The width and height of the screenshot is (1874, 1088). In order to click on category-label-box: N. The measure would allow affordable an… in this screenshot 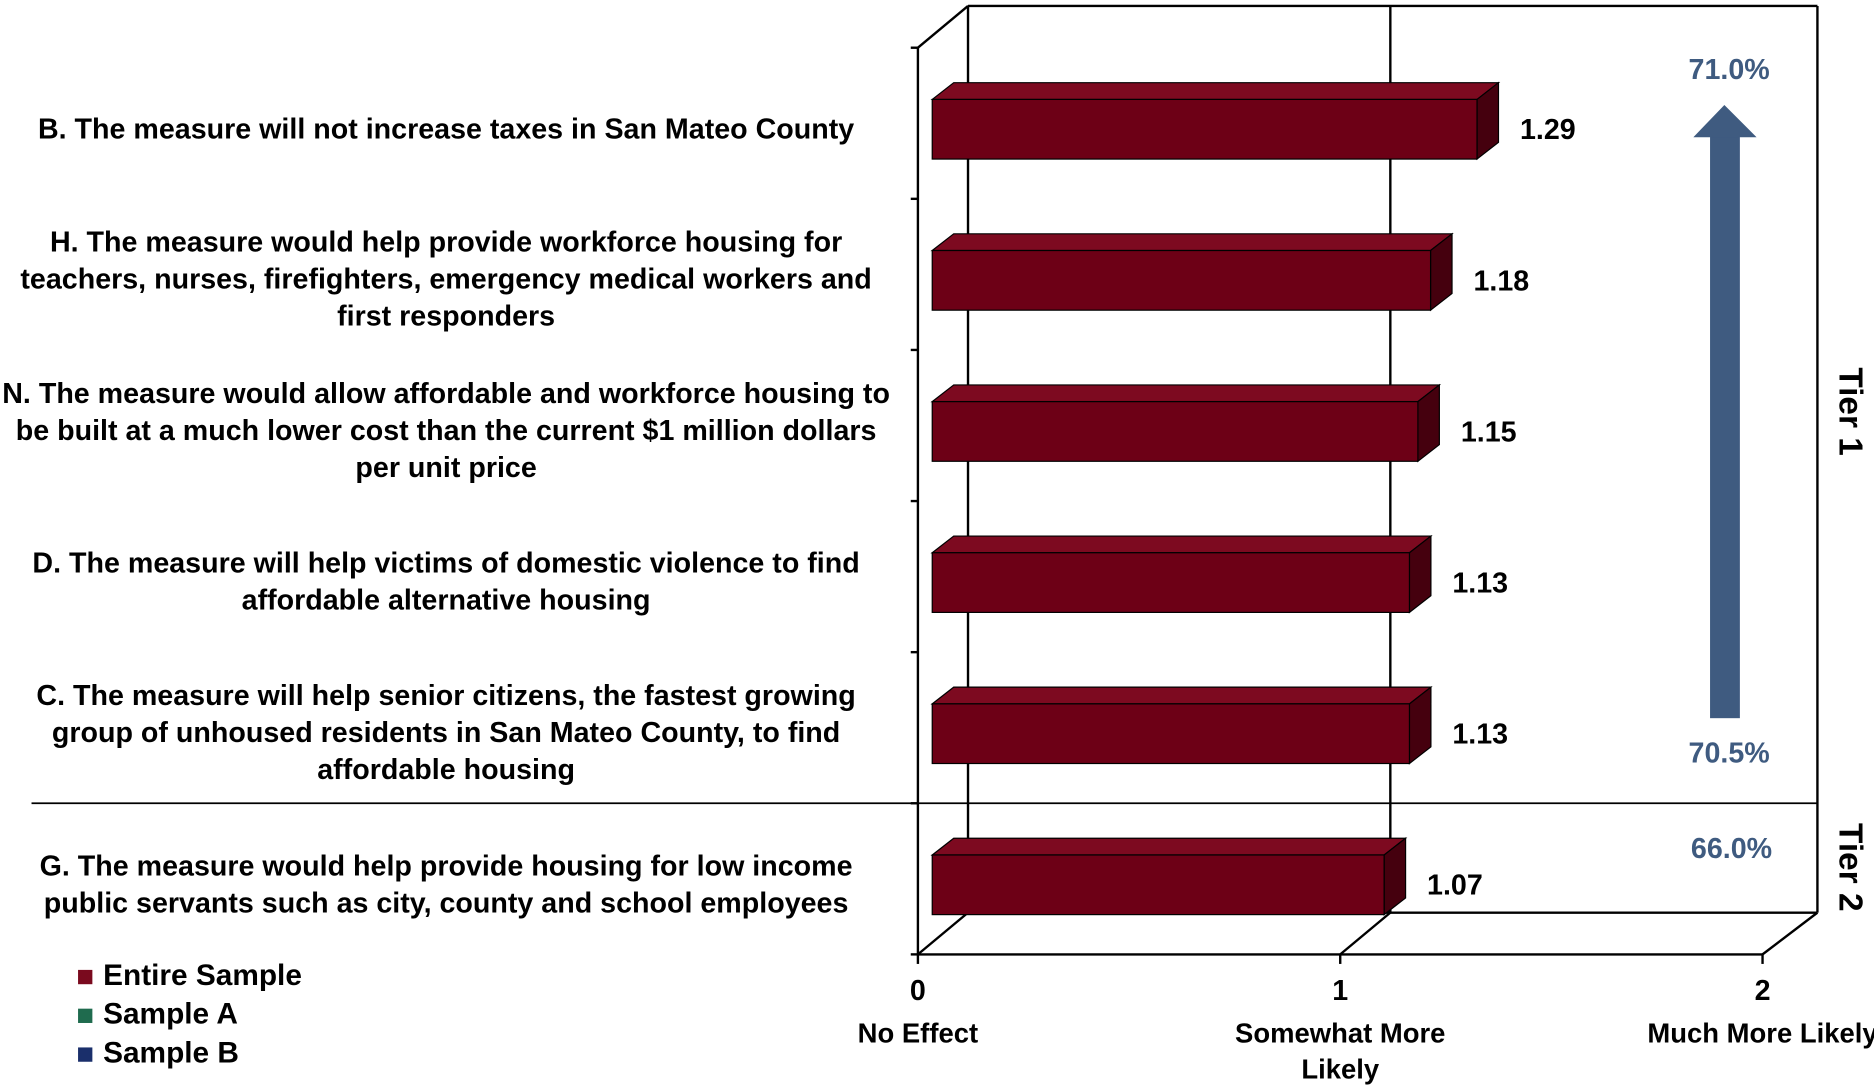, I will do `click(446, 431)`.